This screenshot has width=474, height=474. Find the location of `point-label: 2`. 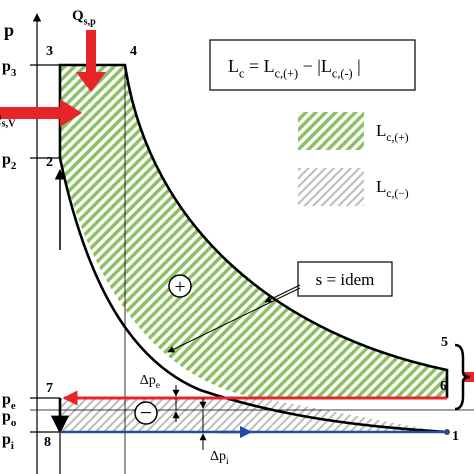

point-label: 2 is located at coordinates (49, 162).